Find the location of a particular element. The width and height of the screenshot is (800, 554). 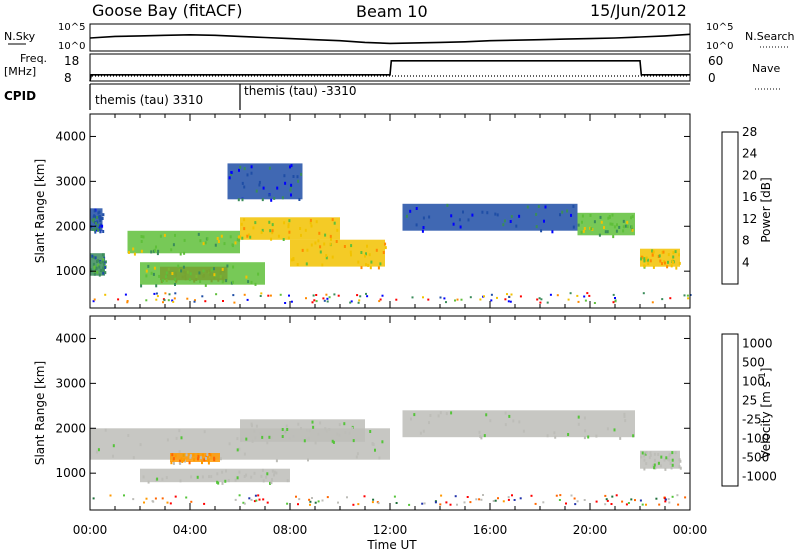

power-cbar-frame is located at coordinates (730, 208).